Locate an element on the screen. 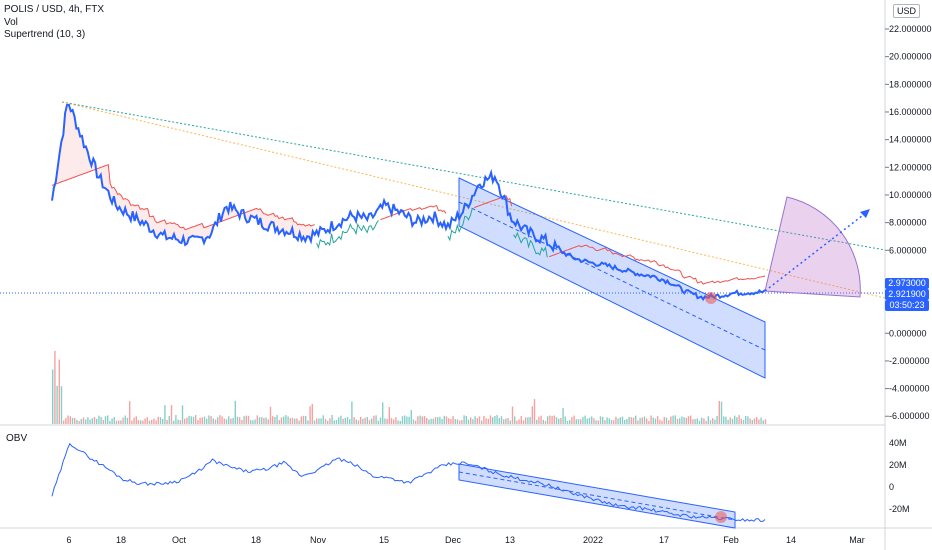 Image resolution: width=932 pixels, height=550 pixels. time-axis: 6 18 Oct 18 Nov 15 Dec 13 2022 17 Feb 14 Mar is located at coordinates (465, 540).